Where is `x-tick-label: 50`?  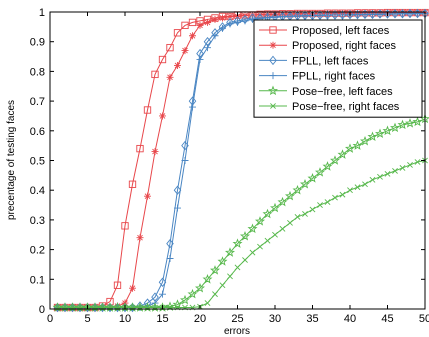 x-tick-label: 50 is located at coordinates (424, 319).